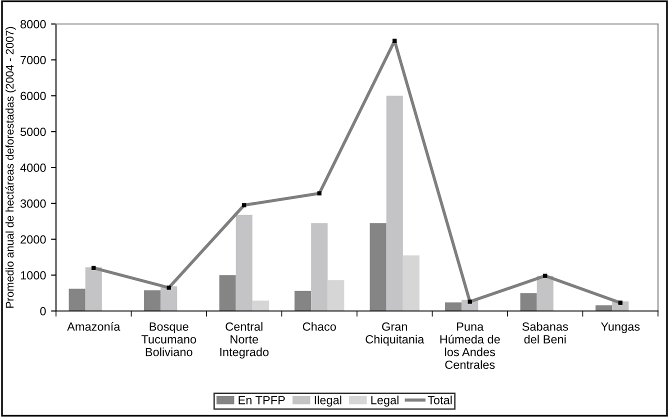 The width and height of the screenshot is (669, 417). Describe the element at coordinates (33, 168) in the screenshot. I see `y-tick-label: 4000` at that location.